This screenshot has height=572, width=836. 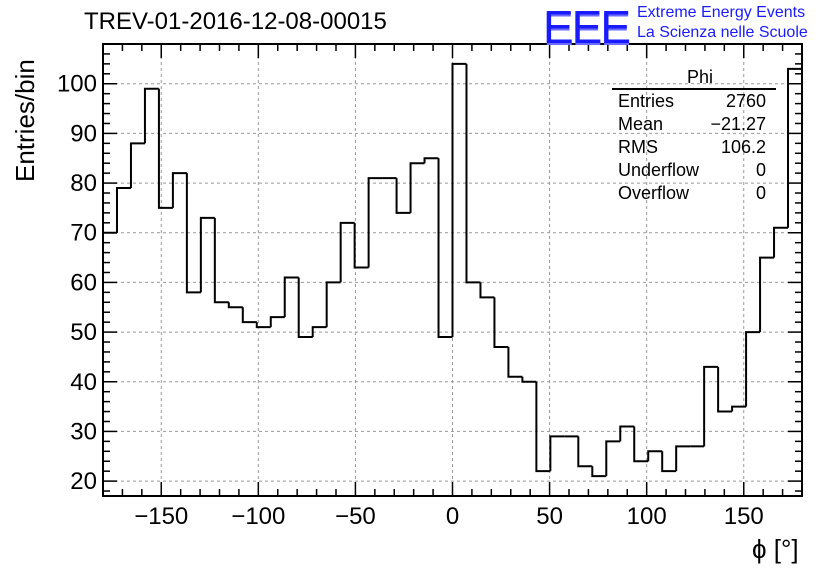 What do you see at coordinates (83, 431) in the screenshot?
I see `y-tick-label: 30` at bounding box center [83, 431].